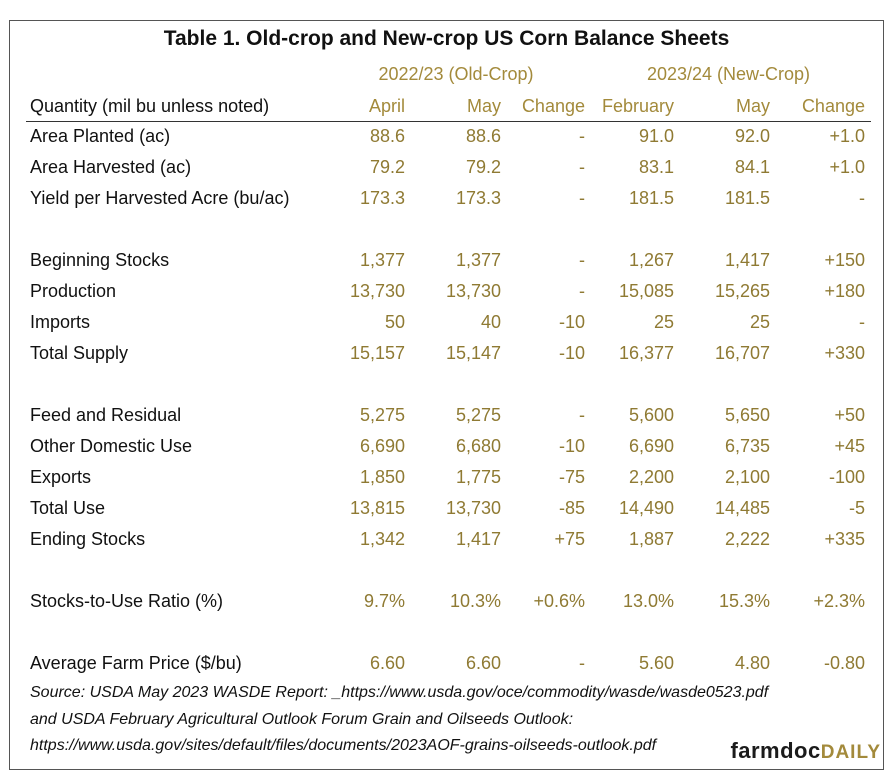 The height and width of the screenshot is (779, 895). What do you see at coordinates (747, 260) in the screenshot?
I see `new-may-cell: 1,417` at bounding box center [747, 260].